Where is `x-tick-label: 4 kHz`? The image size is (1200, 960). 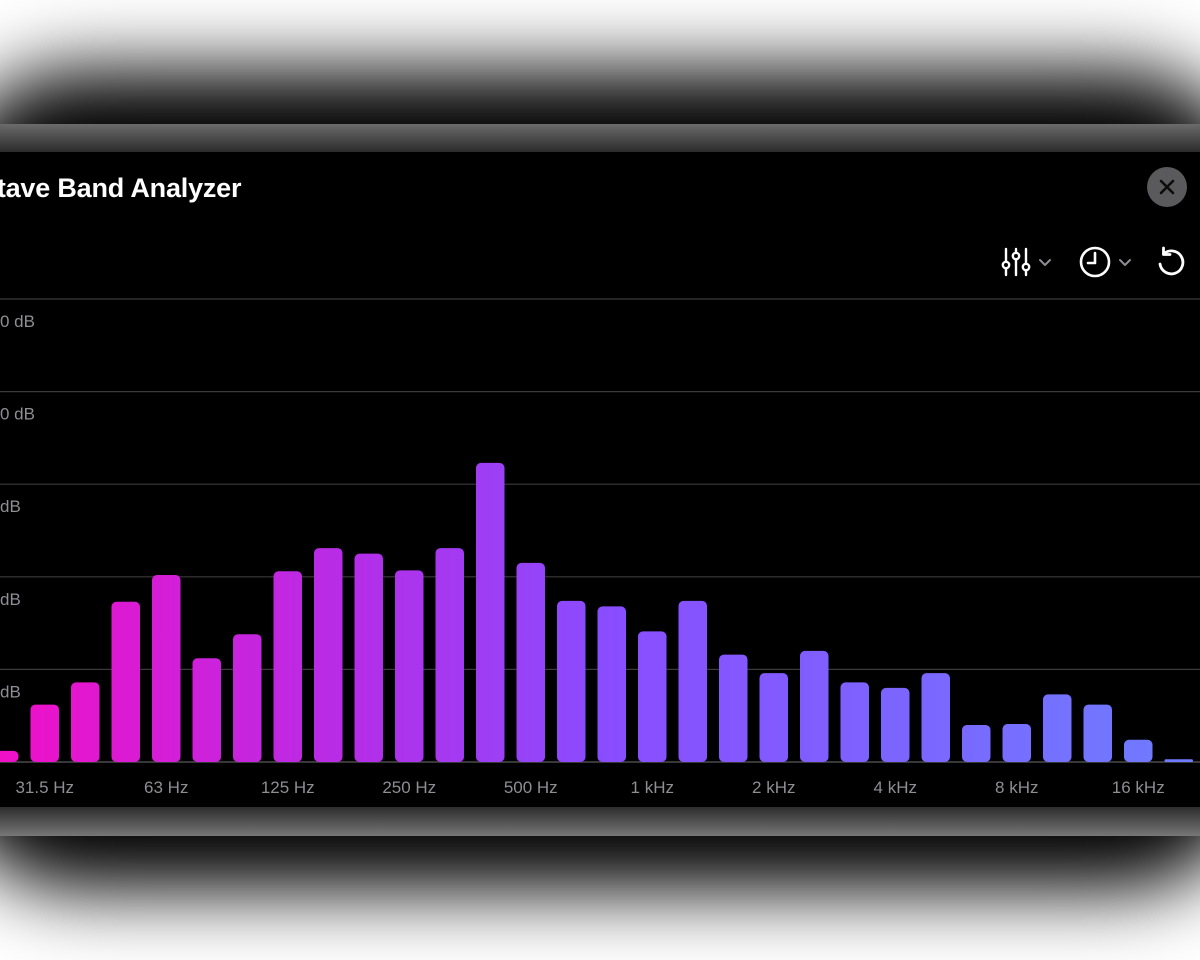 x-tick-label: 4 kHz is located at coordinates (895, 787).